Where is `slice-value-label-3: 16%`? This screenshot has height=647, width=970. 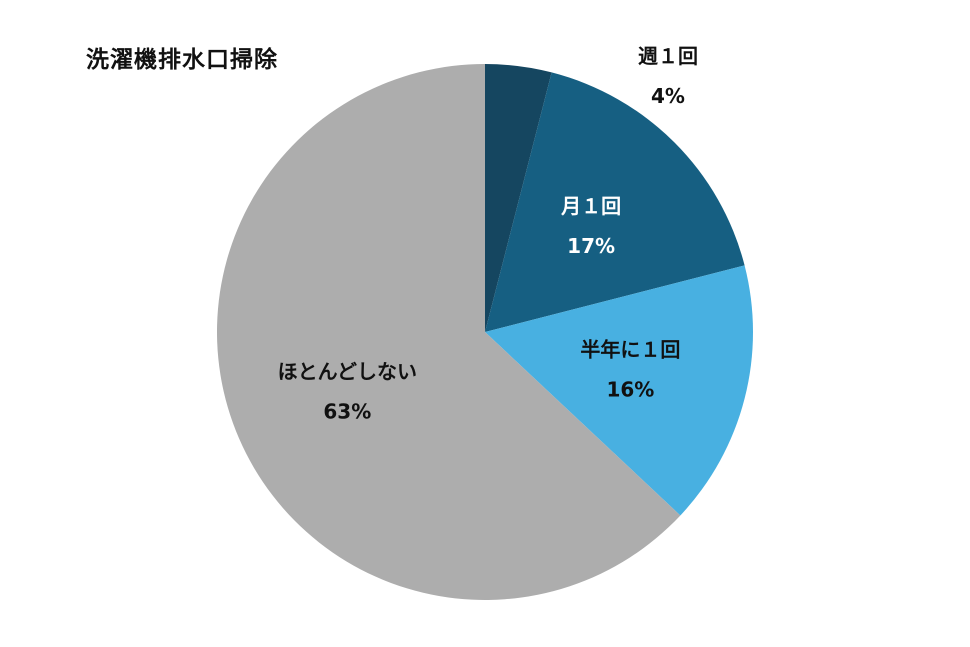 slice-value-label-3: 16% is located at coordinates (630, 389).